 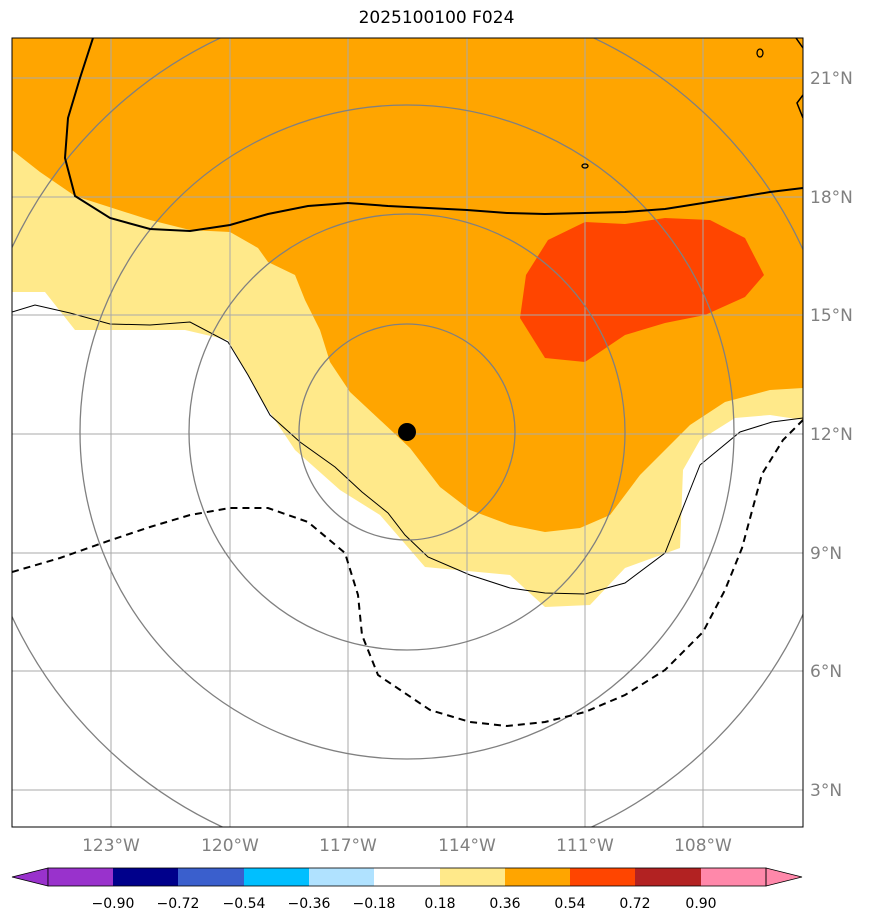 I want to click on lat-label: 18°N, so click(x=831, y=198).